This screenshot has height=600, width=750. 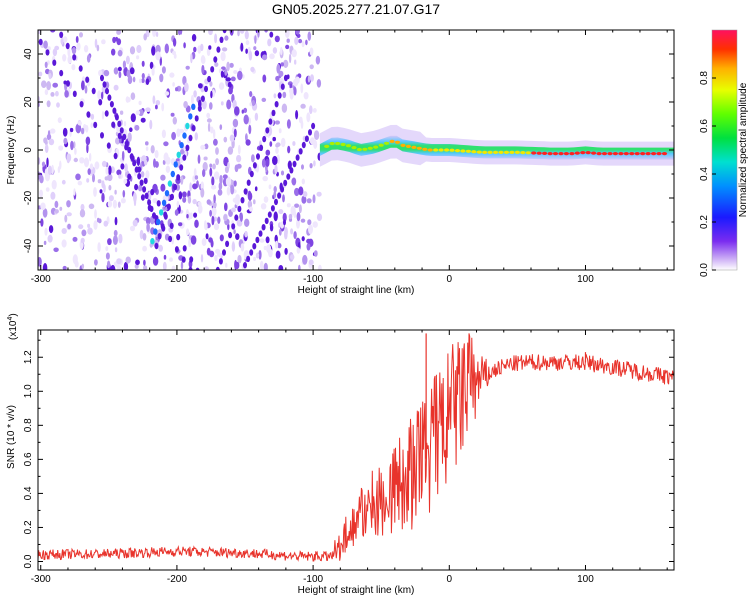 I want to click on spectrogram-x-tick-label: 100, so click(x=585, y=279).